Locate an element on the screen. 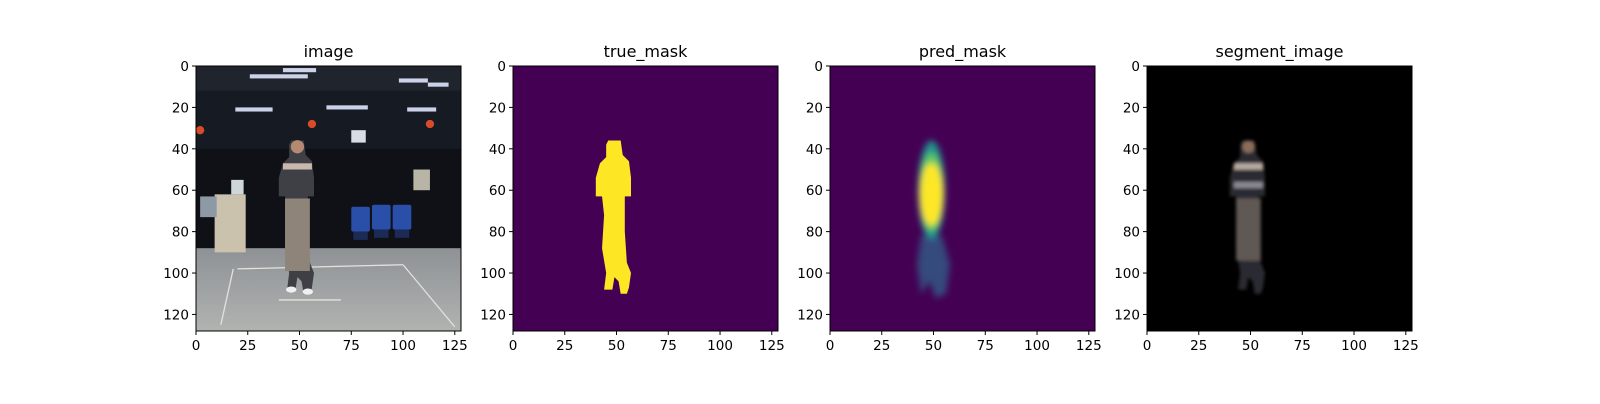 The height and width of the screenshot is (404, 1600). segment-person-head is located at coordinates (1248, 146).